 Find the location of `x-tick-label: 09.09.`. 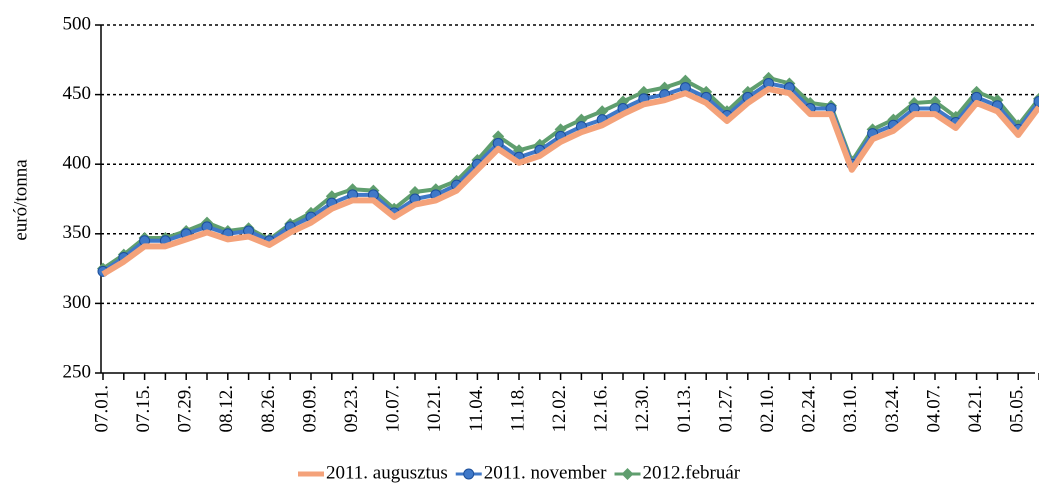

x-tick-label: 09.09. is located at coordinates (309, 409).